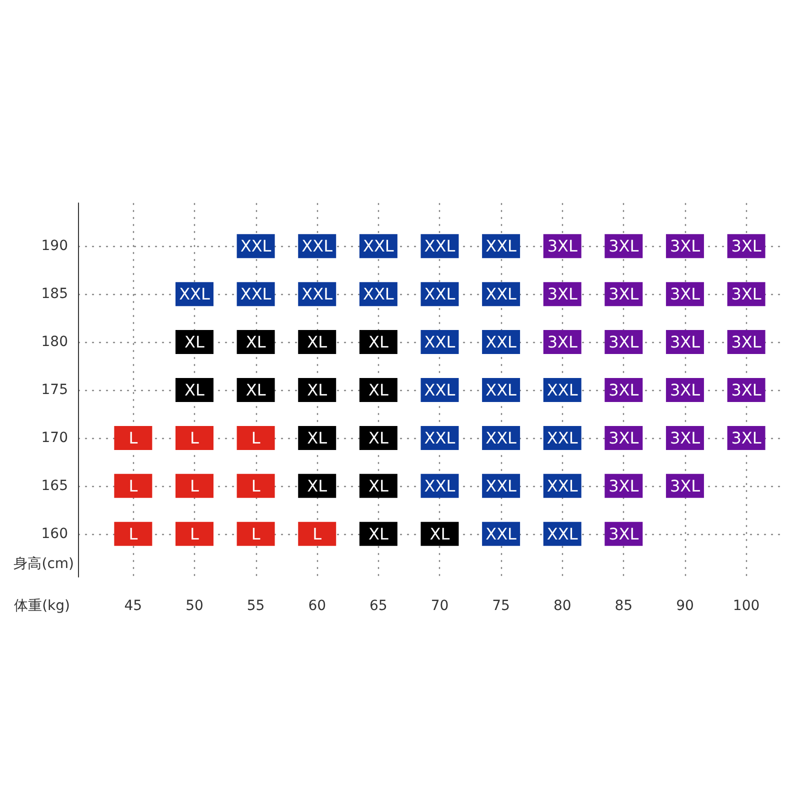 This screenshot has width=800, height=800. I want to click on y-tick-label: 170, so click(54, 438).